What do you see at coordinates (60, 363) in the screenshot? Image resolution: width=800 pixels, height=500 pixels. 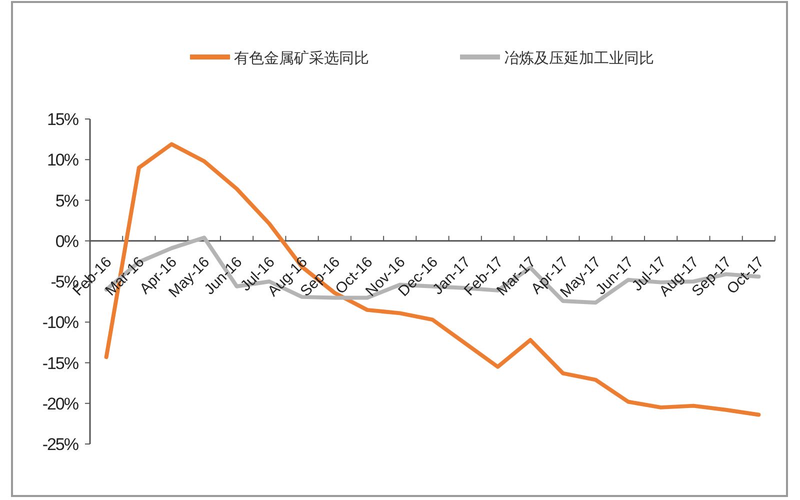 I see `y-tick-label: -15%` at bounding box center [60, 363].